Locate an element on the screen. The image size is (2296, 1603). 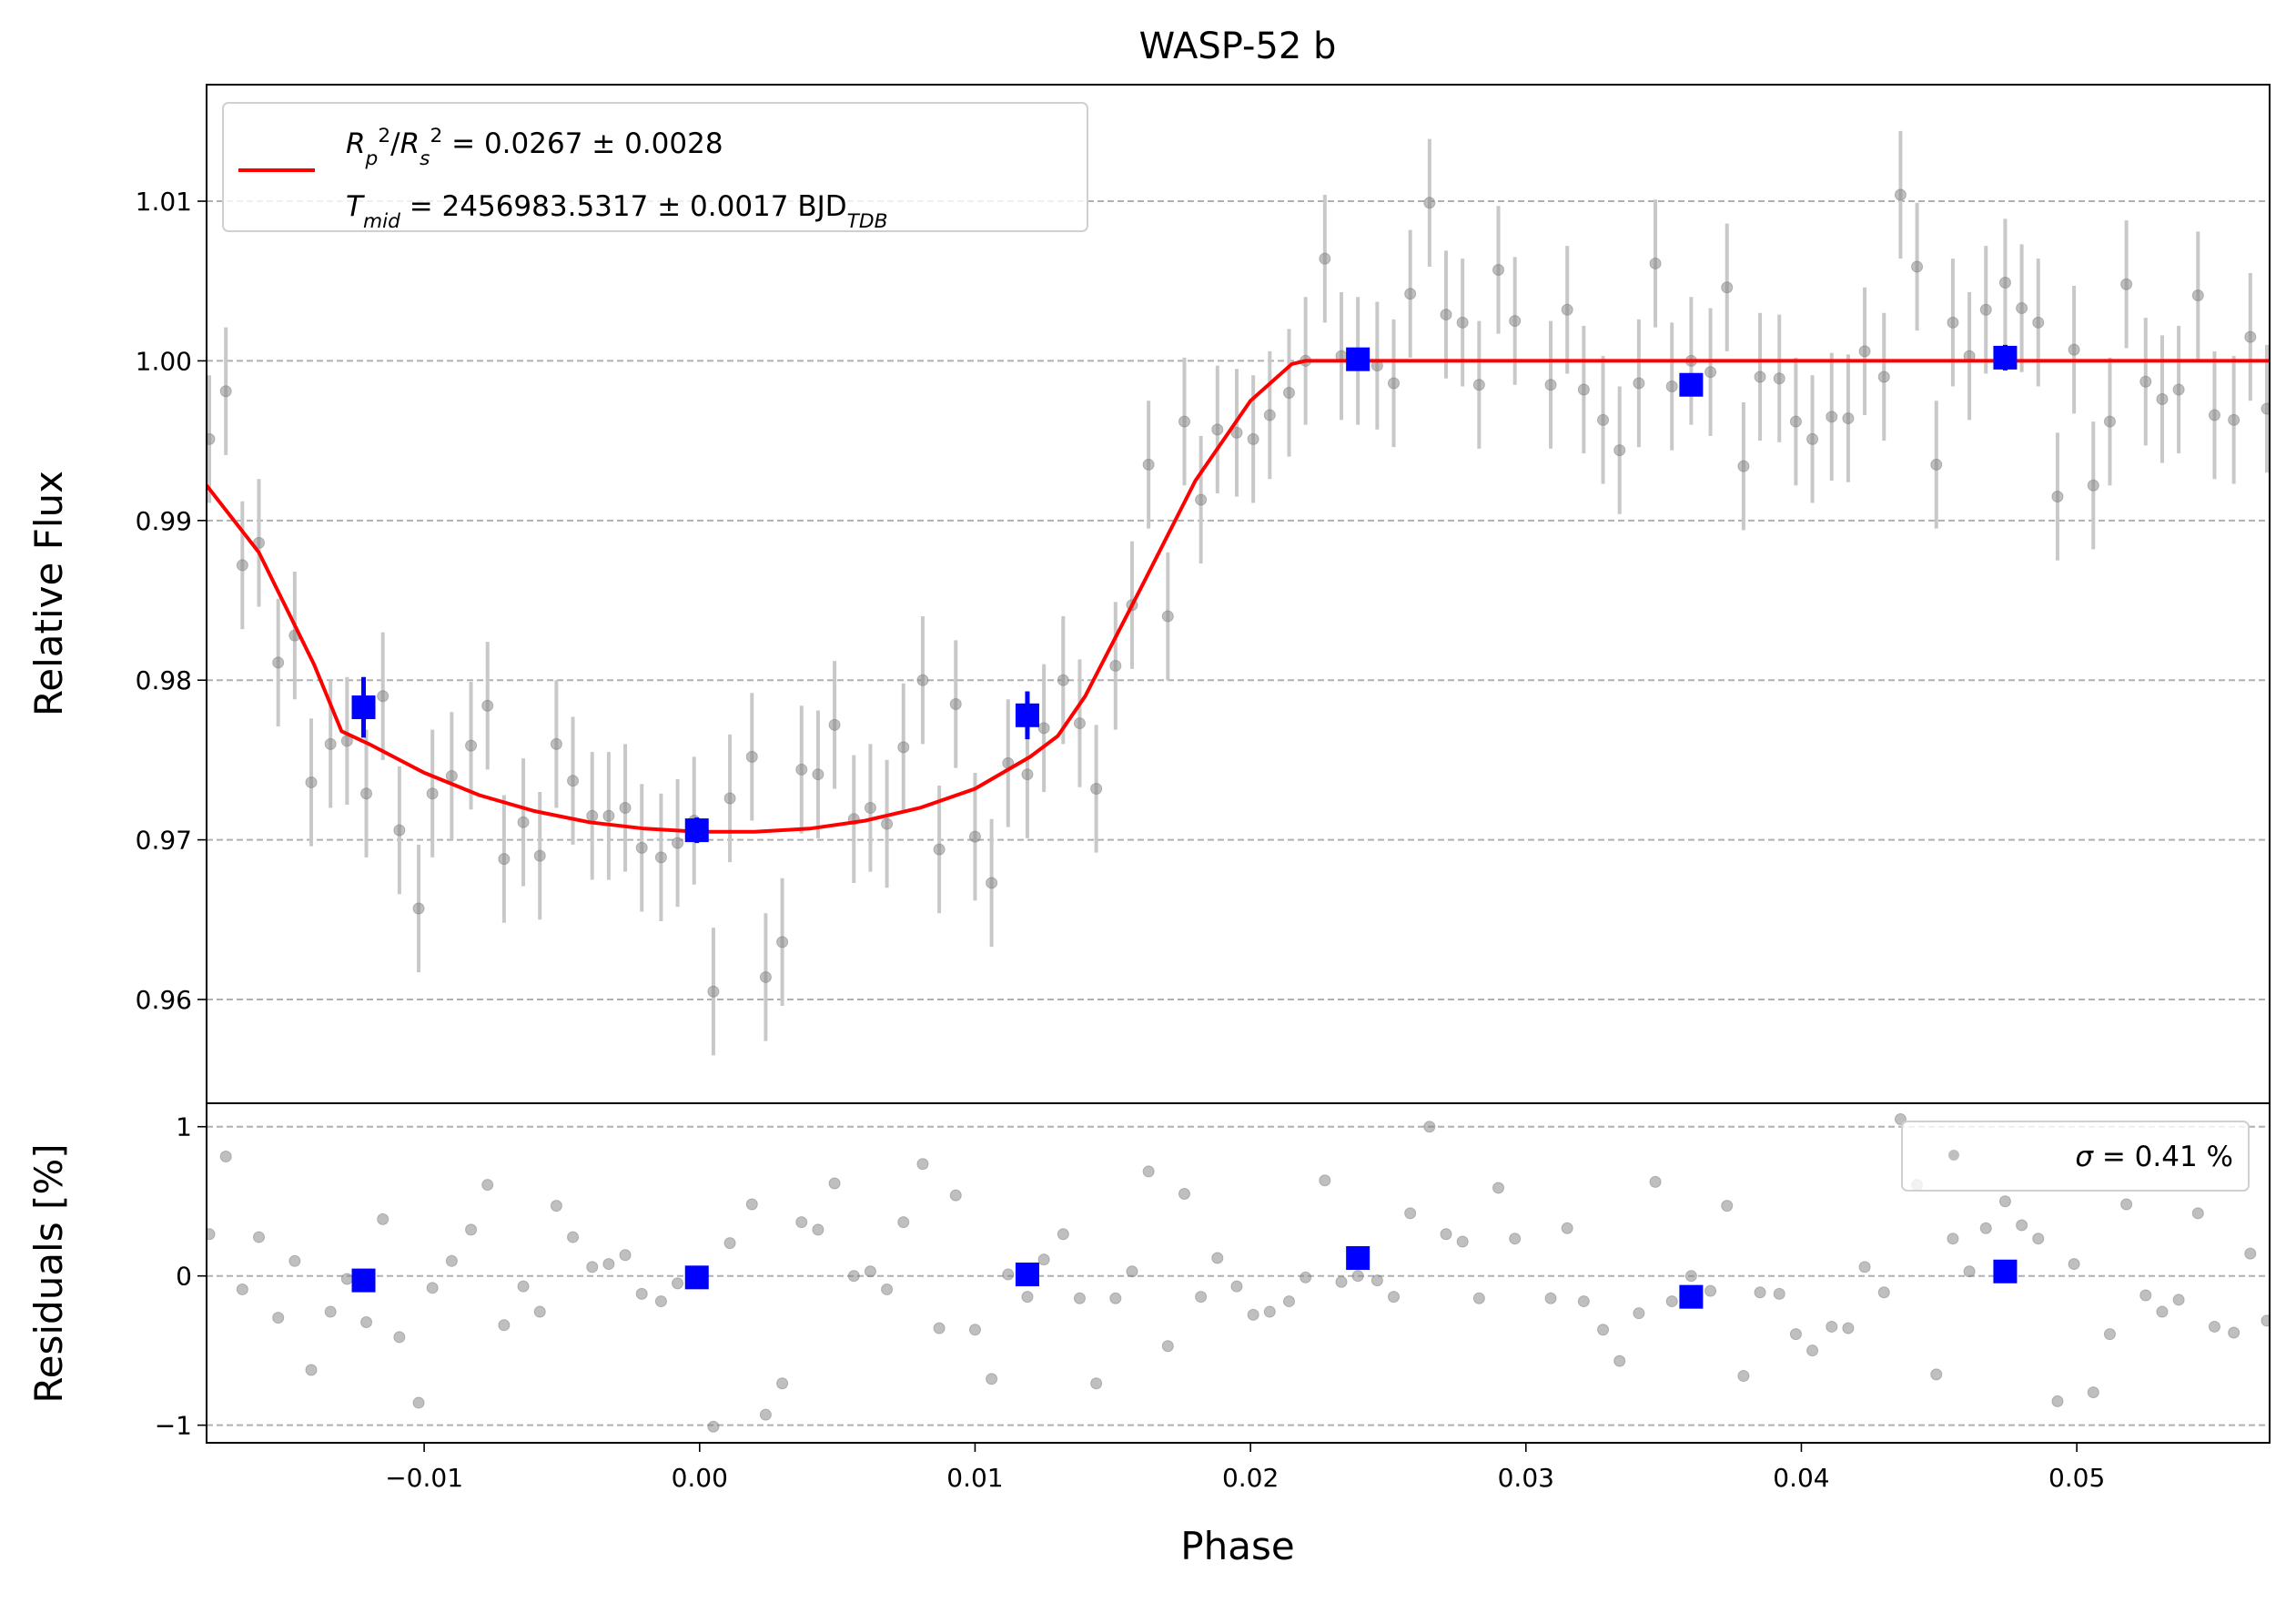
legend-text-part: 2 is located at coordinates (384, 136).